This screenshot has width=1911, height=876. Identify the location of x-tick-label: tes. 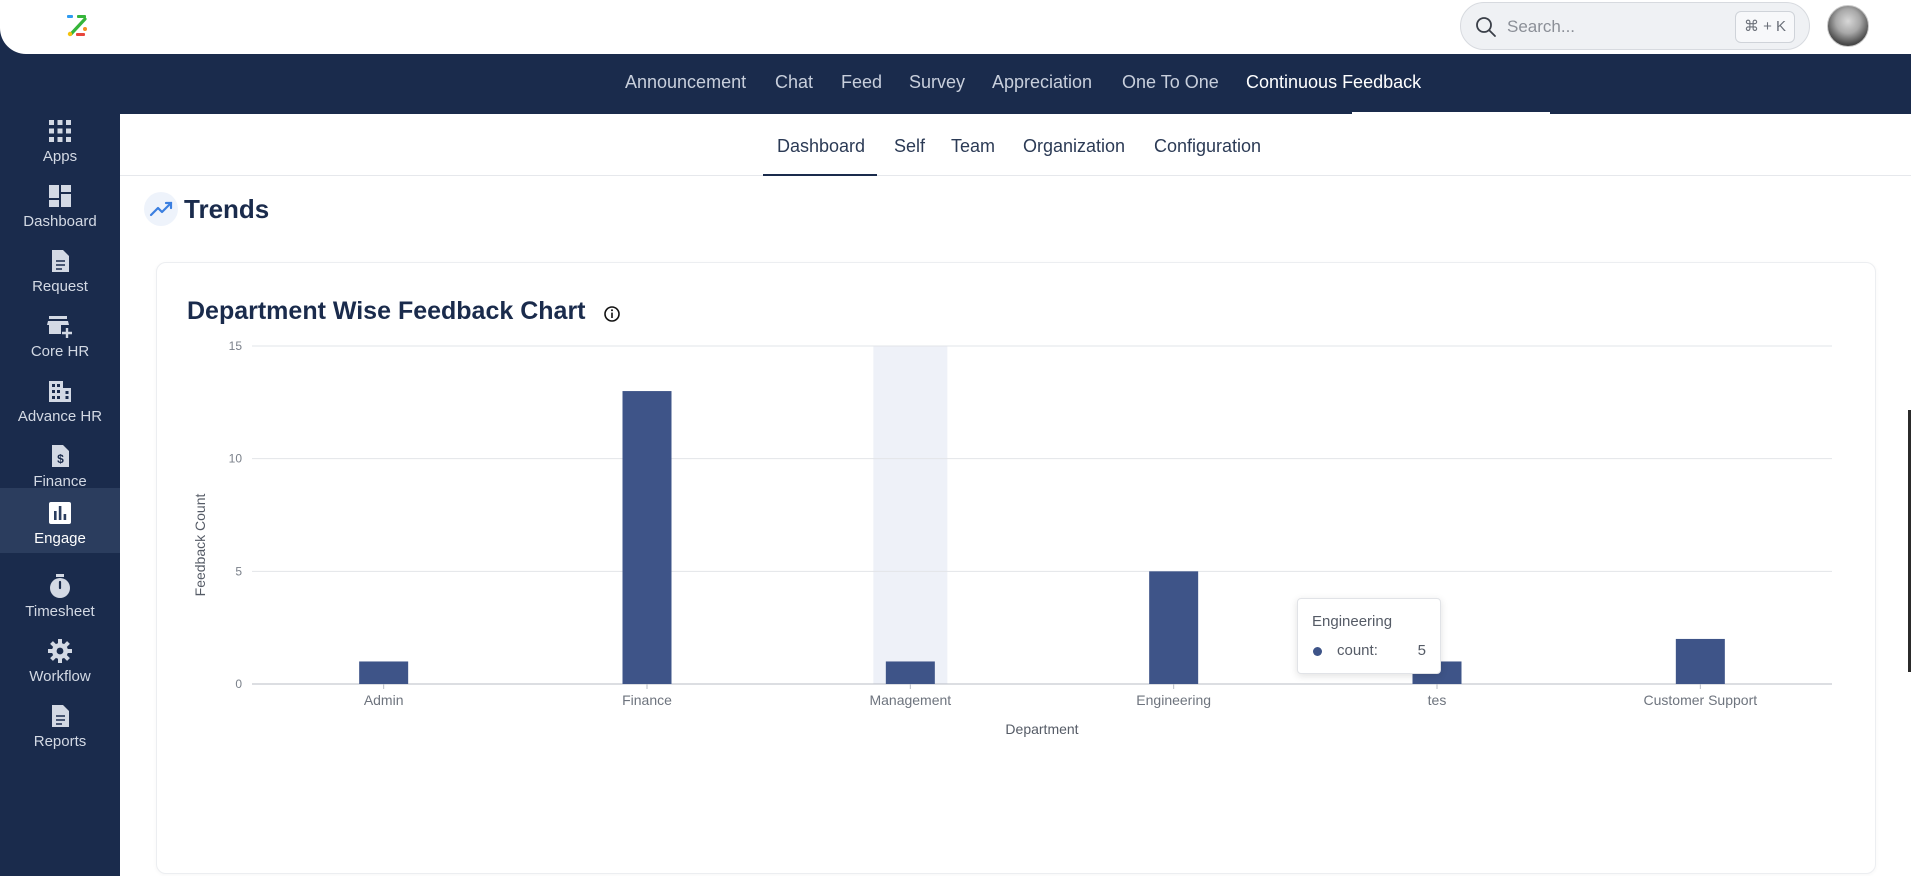
(1437, 700).